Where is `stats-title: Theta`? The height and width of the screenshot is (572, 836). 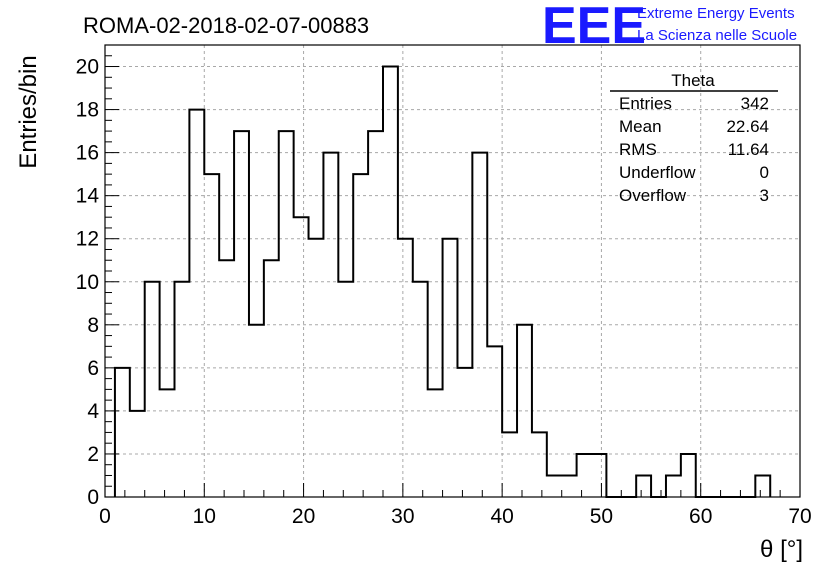 stats-title: Theta is located at coordinates (693, 80).